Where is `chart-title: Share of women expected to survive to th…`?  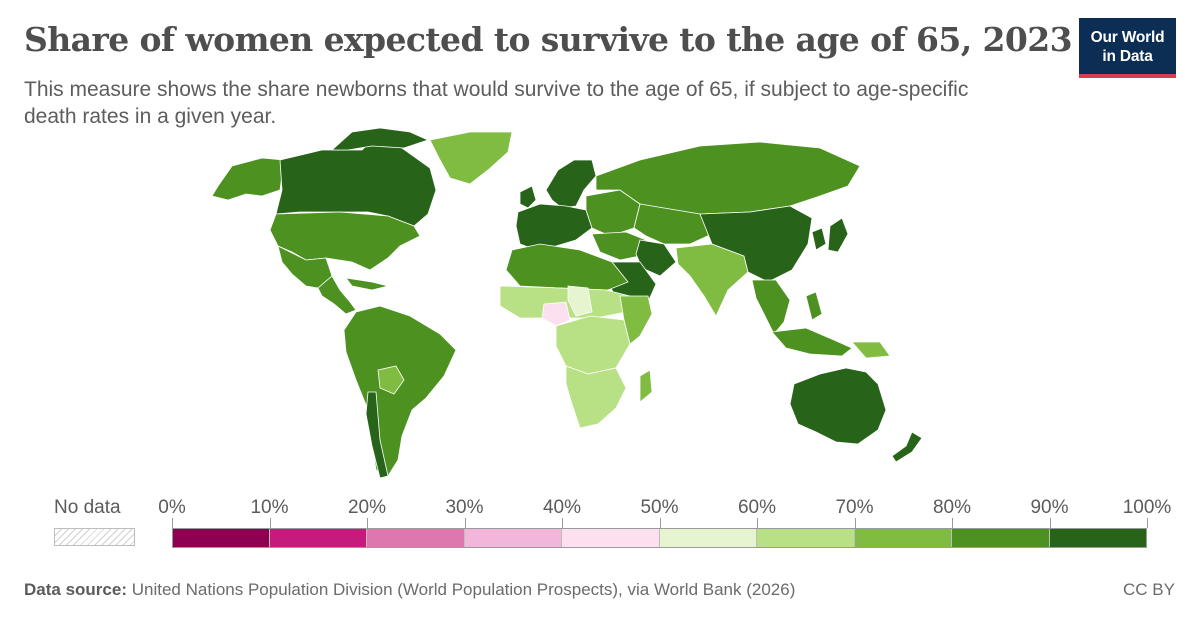 chart-title: Share of women expected to survive to th… is located at coordinates (548, 39).